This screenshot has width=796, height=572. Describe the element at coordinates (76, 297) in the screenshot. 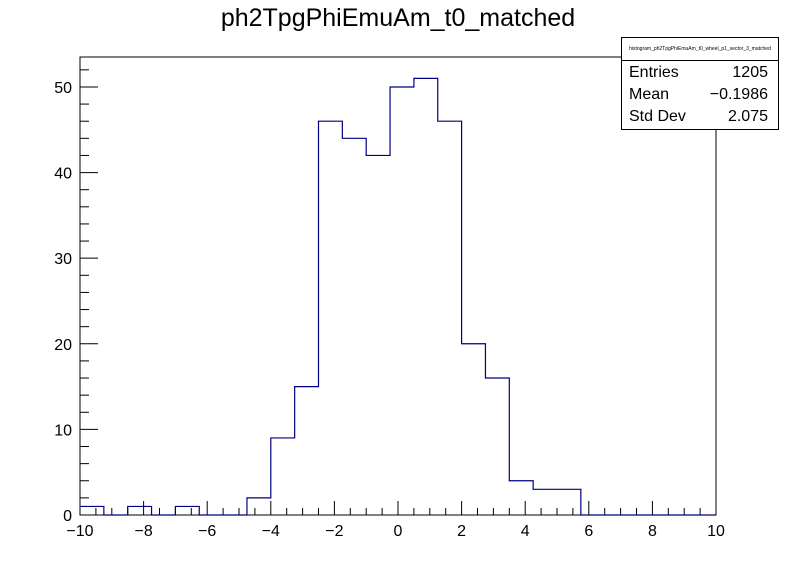

I see `y-axis-ticks: 0 10 20 30 40 50` at that location.